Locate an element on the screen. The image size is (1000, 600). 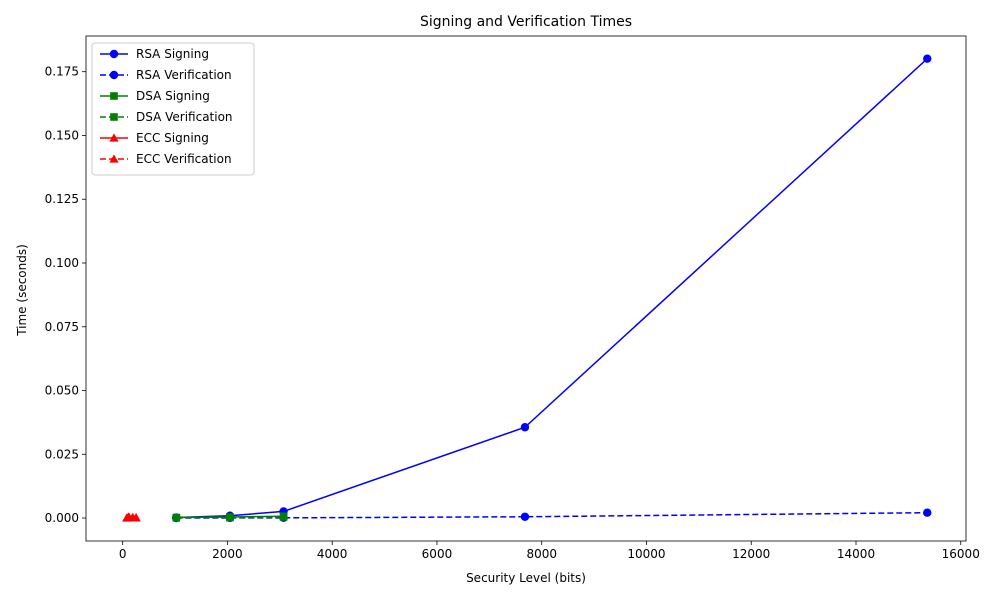
chart-title: Signing and Verification Times is located at coordinates (526, 22).